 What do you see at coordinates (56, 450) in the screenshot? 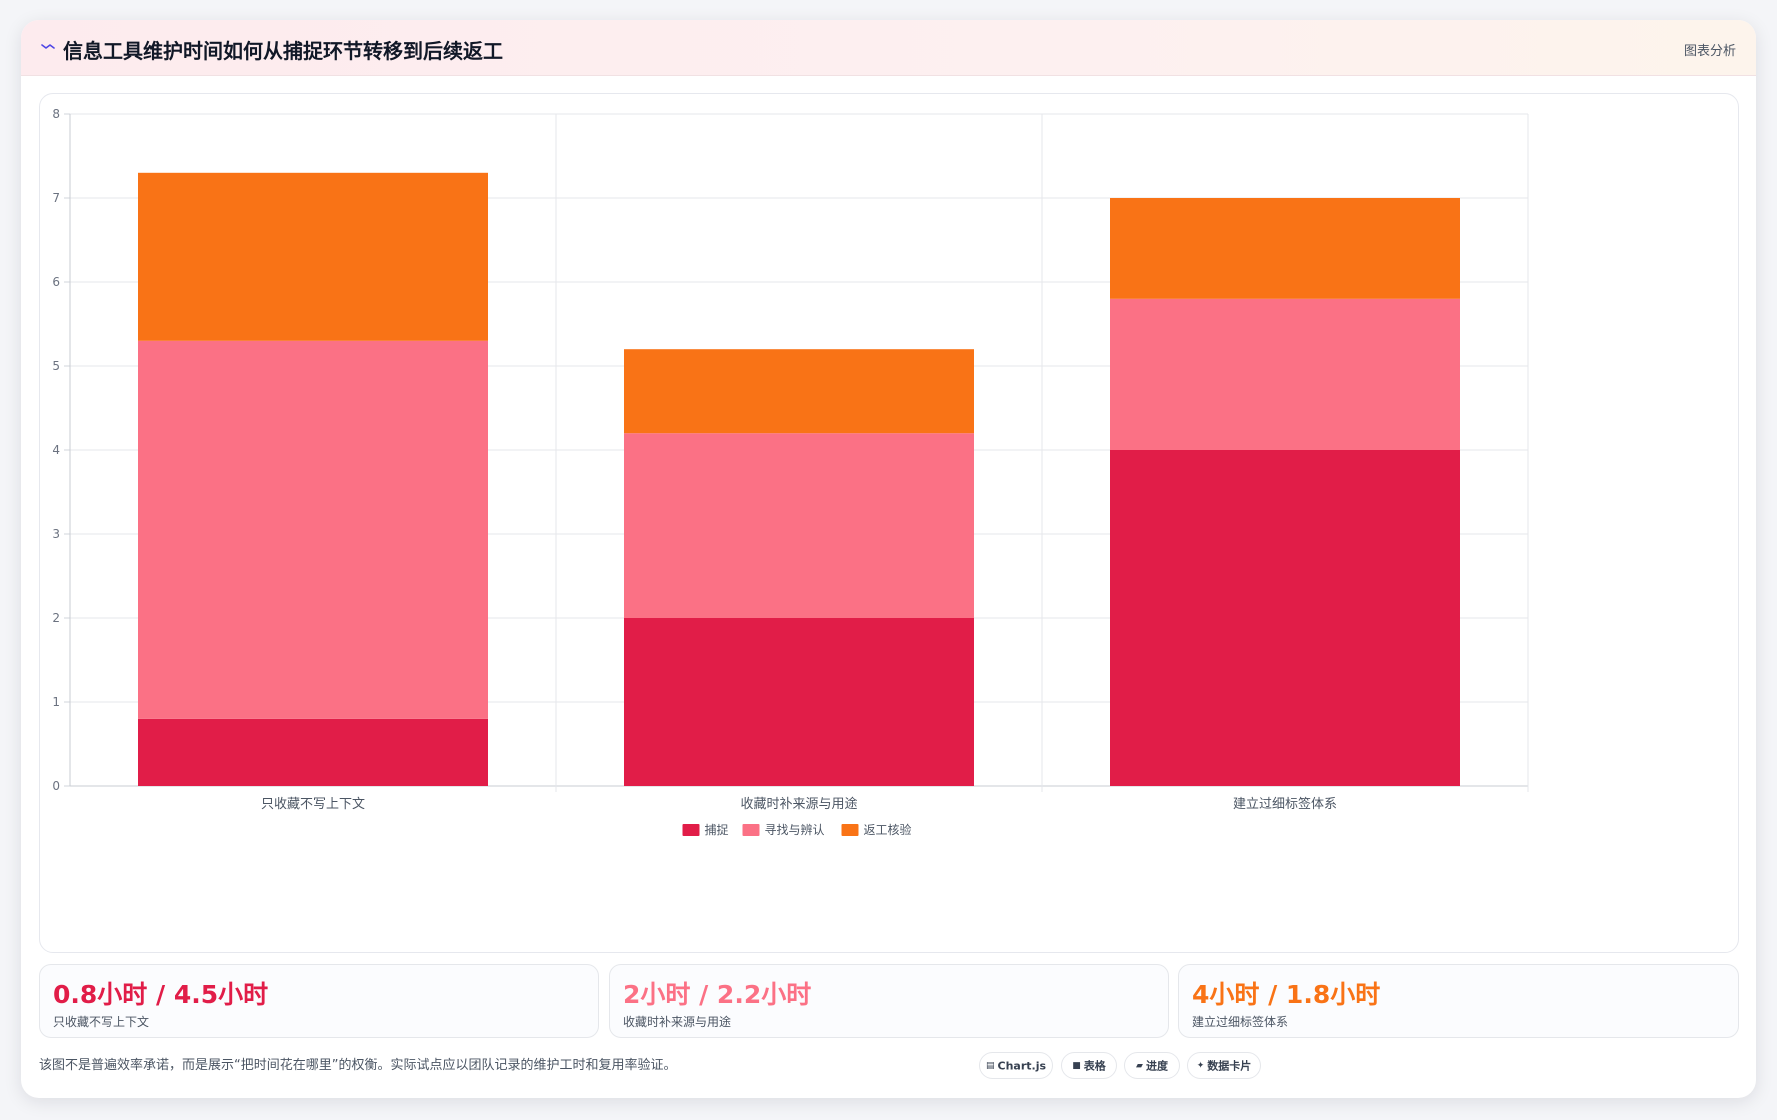
I see `y-tick-label: 4` at bounding box center [56, 450].